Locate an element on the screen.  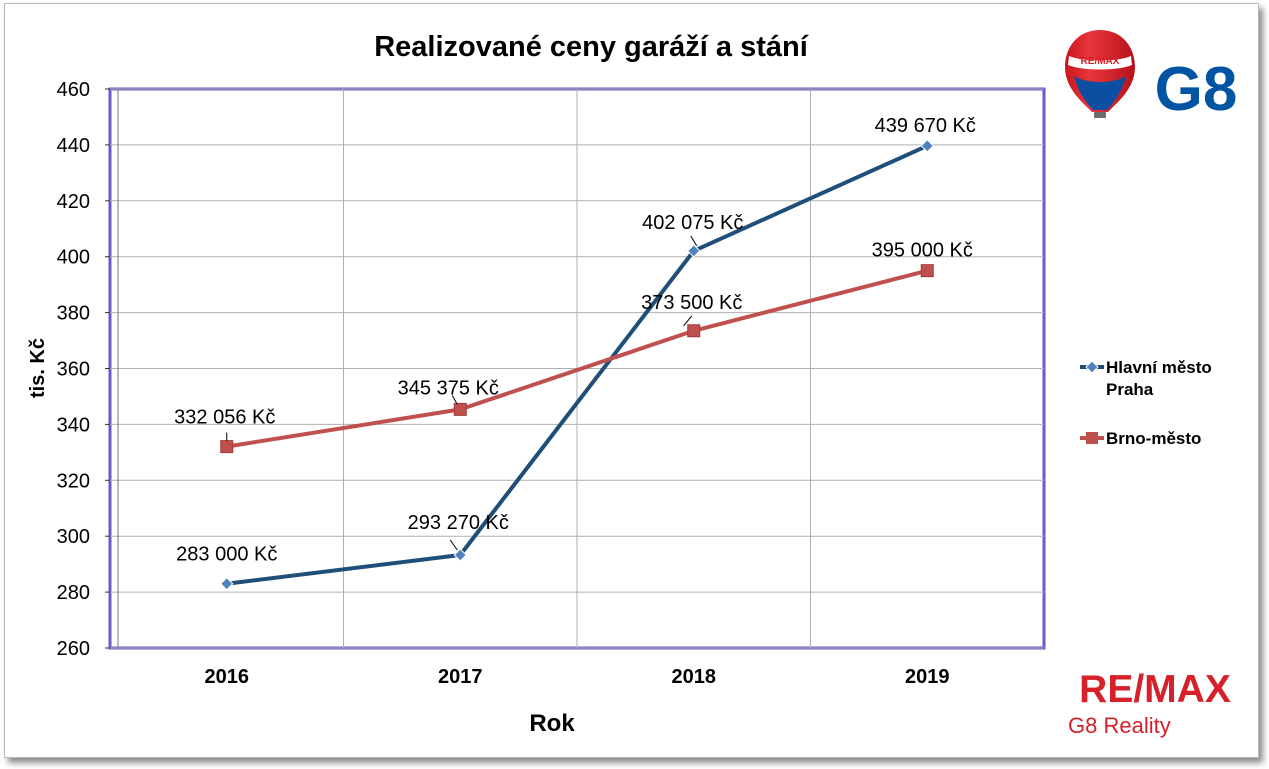
data-label: 293 270 Kč is located at coordinates (458, 523).